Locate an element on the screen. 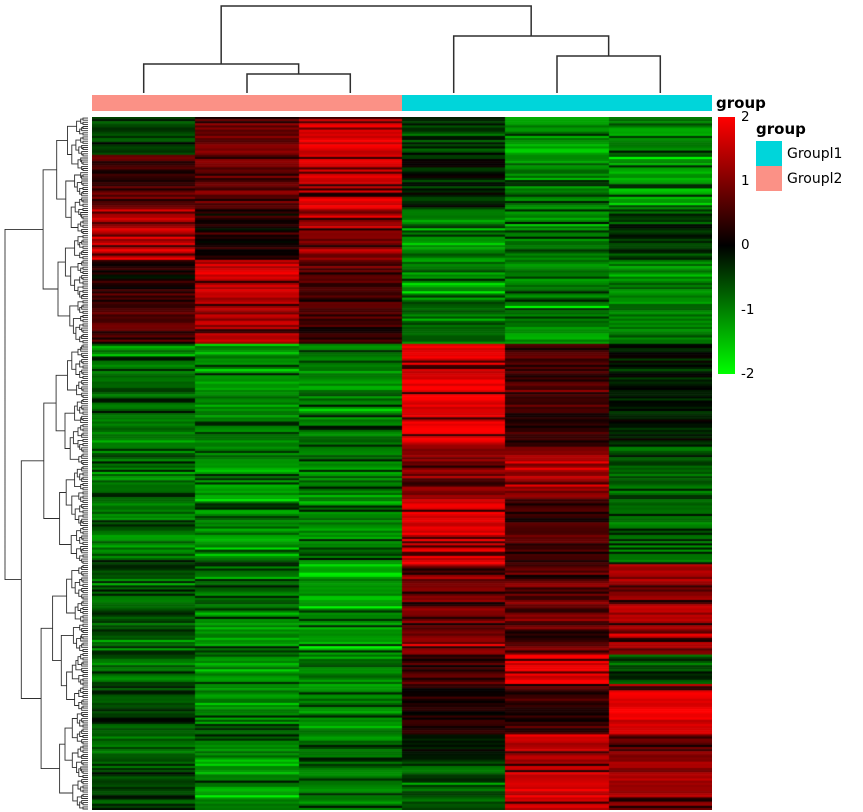  legend-label-group2: Groupl2 is located at coordinates (815, 178).